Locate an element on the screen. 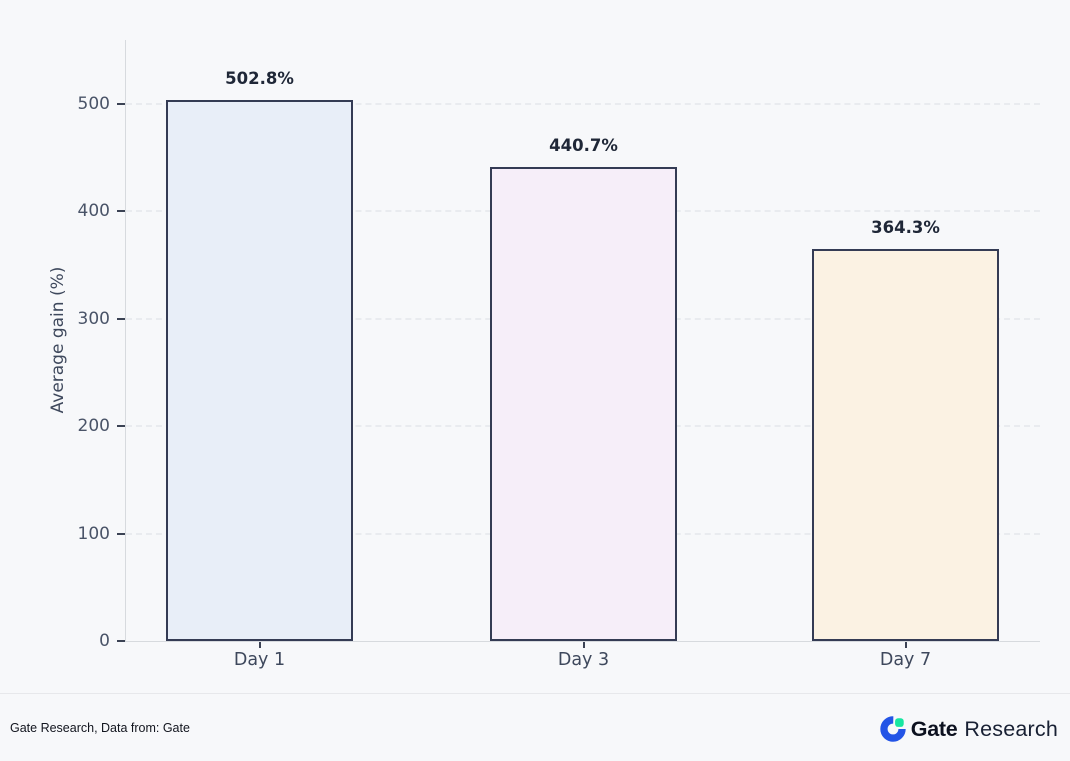  gate-logo-icon is located at coordinates (893, 729).